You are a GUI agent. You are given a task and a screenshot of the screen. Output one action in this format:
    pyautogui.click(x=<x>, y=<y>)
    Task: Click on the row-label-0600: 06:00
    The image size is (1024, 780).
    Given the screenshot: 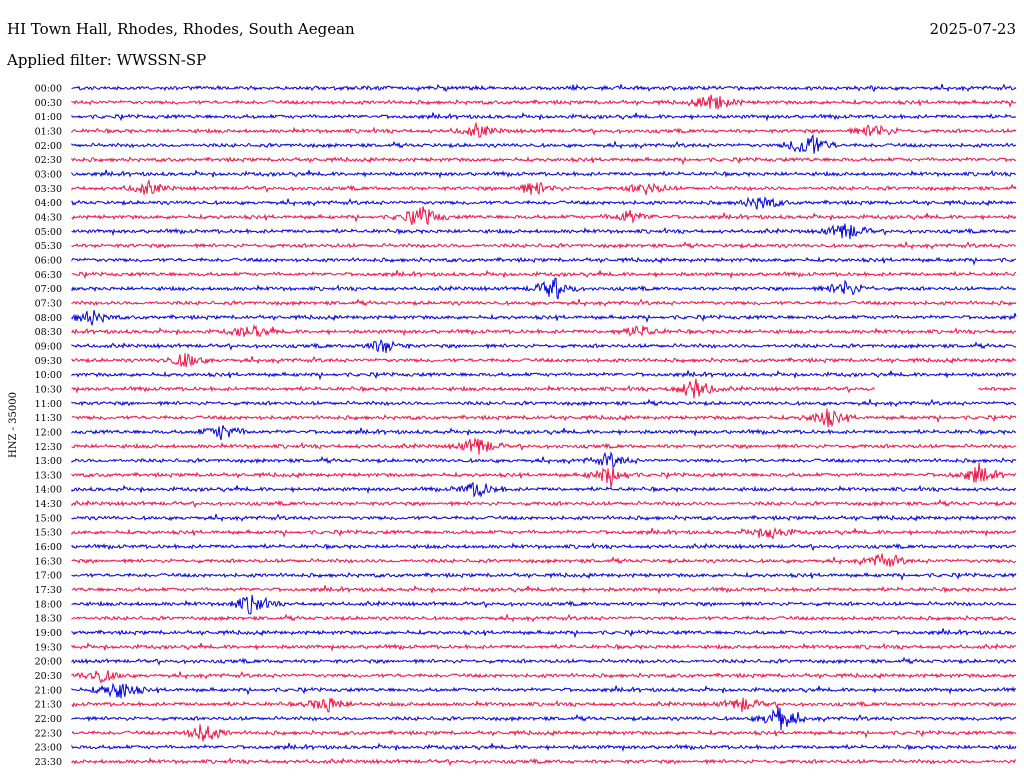 What is the action you would take?
    pyautogui.click(x=48, y=260)
    